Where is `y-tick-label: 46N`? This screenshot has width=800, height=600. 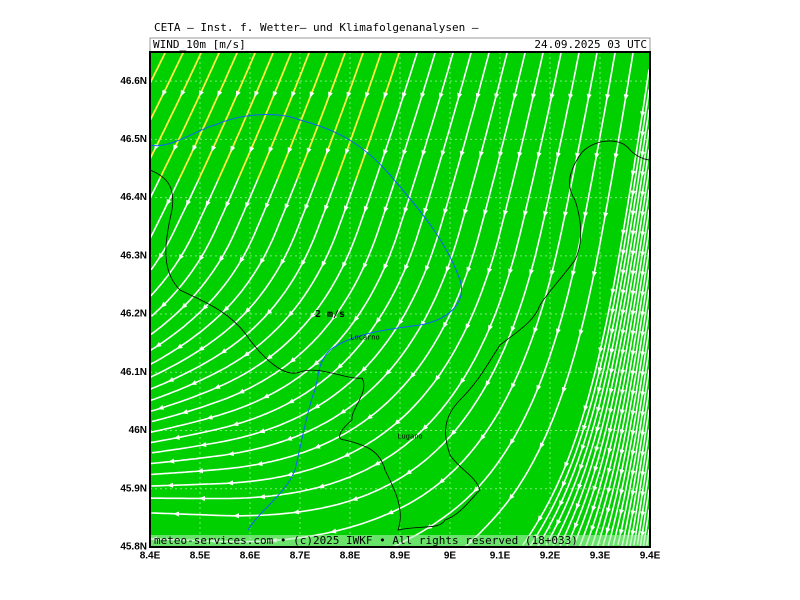 y-tick-label: 46N is located at coordinates (138, 430).